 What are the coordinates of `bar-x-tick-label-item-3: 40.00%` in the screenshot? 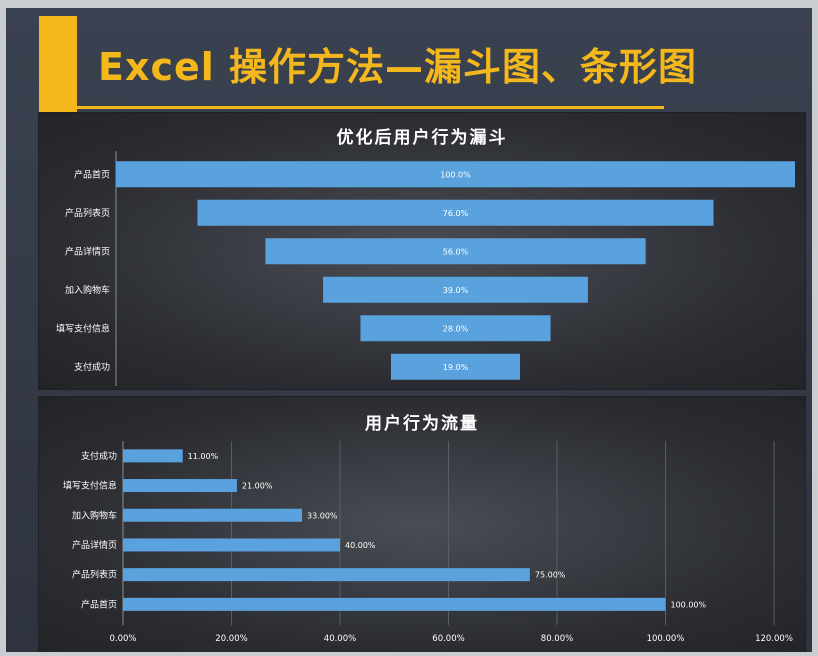 It's located at (340, 639).